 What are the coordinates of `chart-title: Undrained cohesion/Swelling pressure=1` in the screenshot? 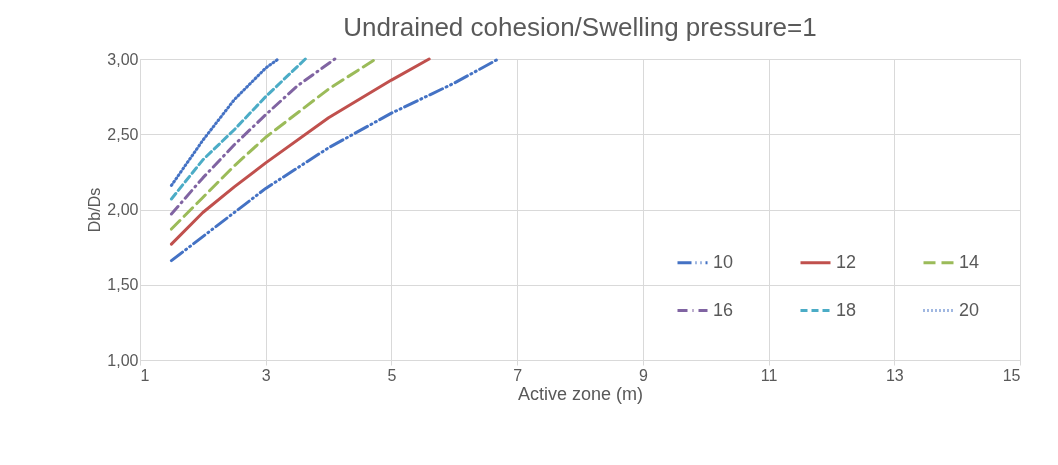 It's located at (580, 27).